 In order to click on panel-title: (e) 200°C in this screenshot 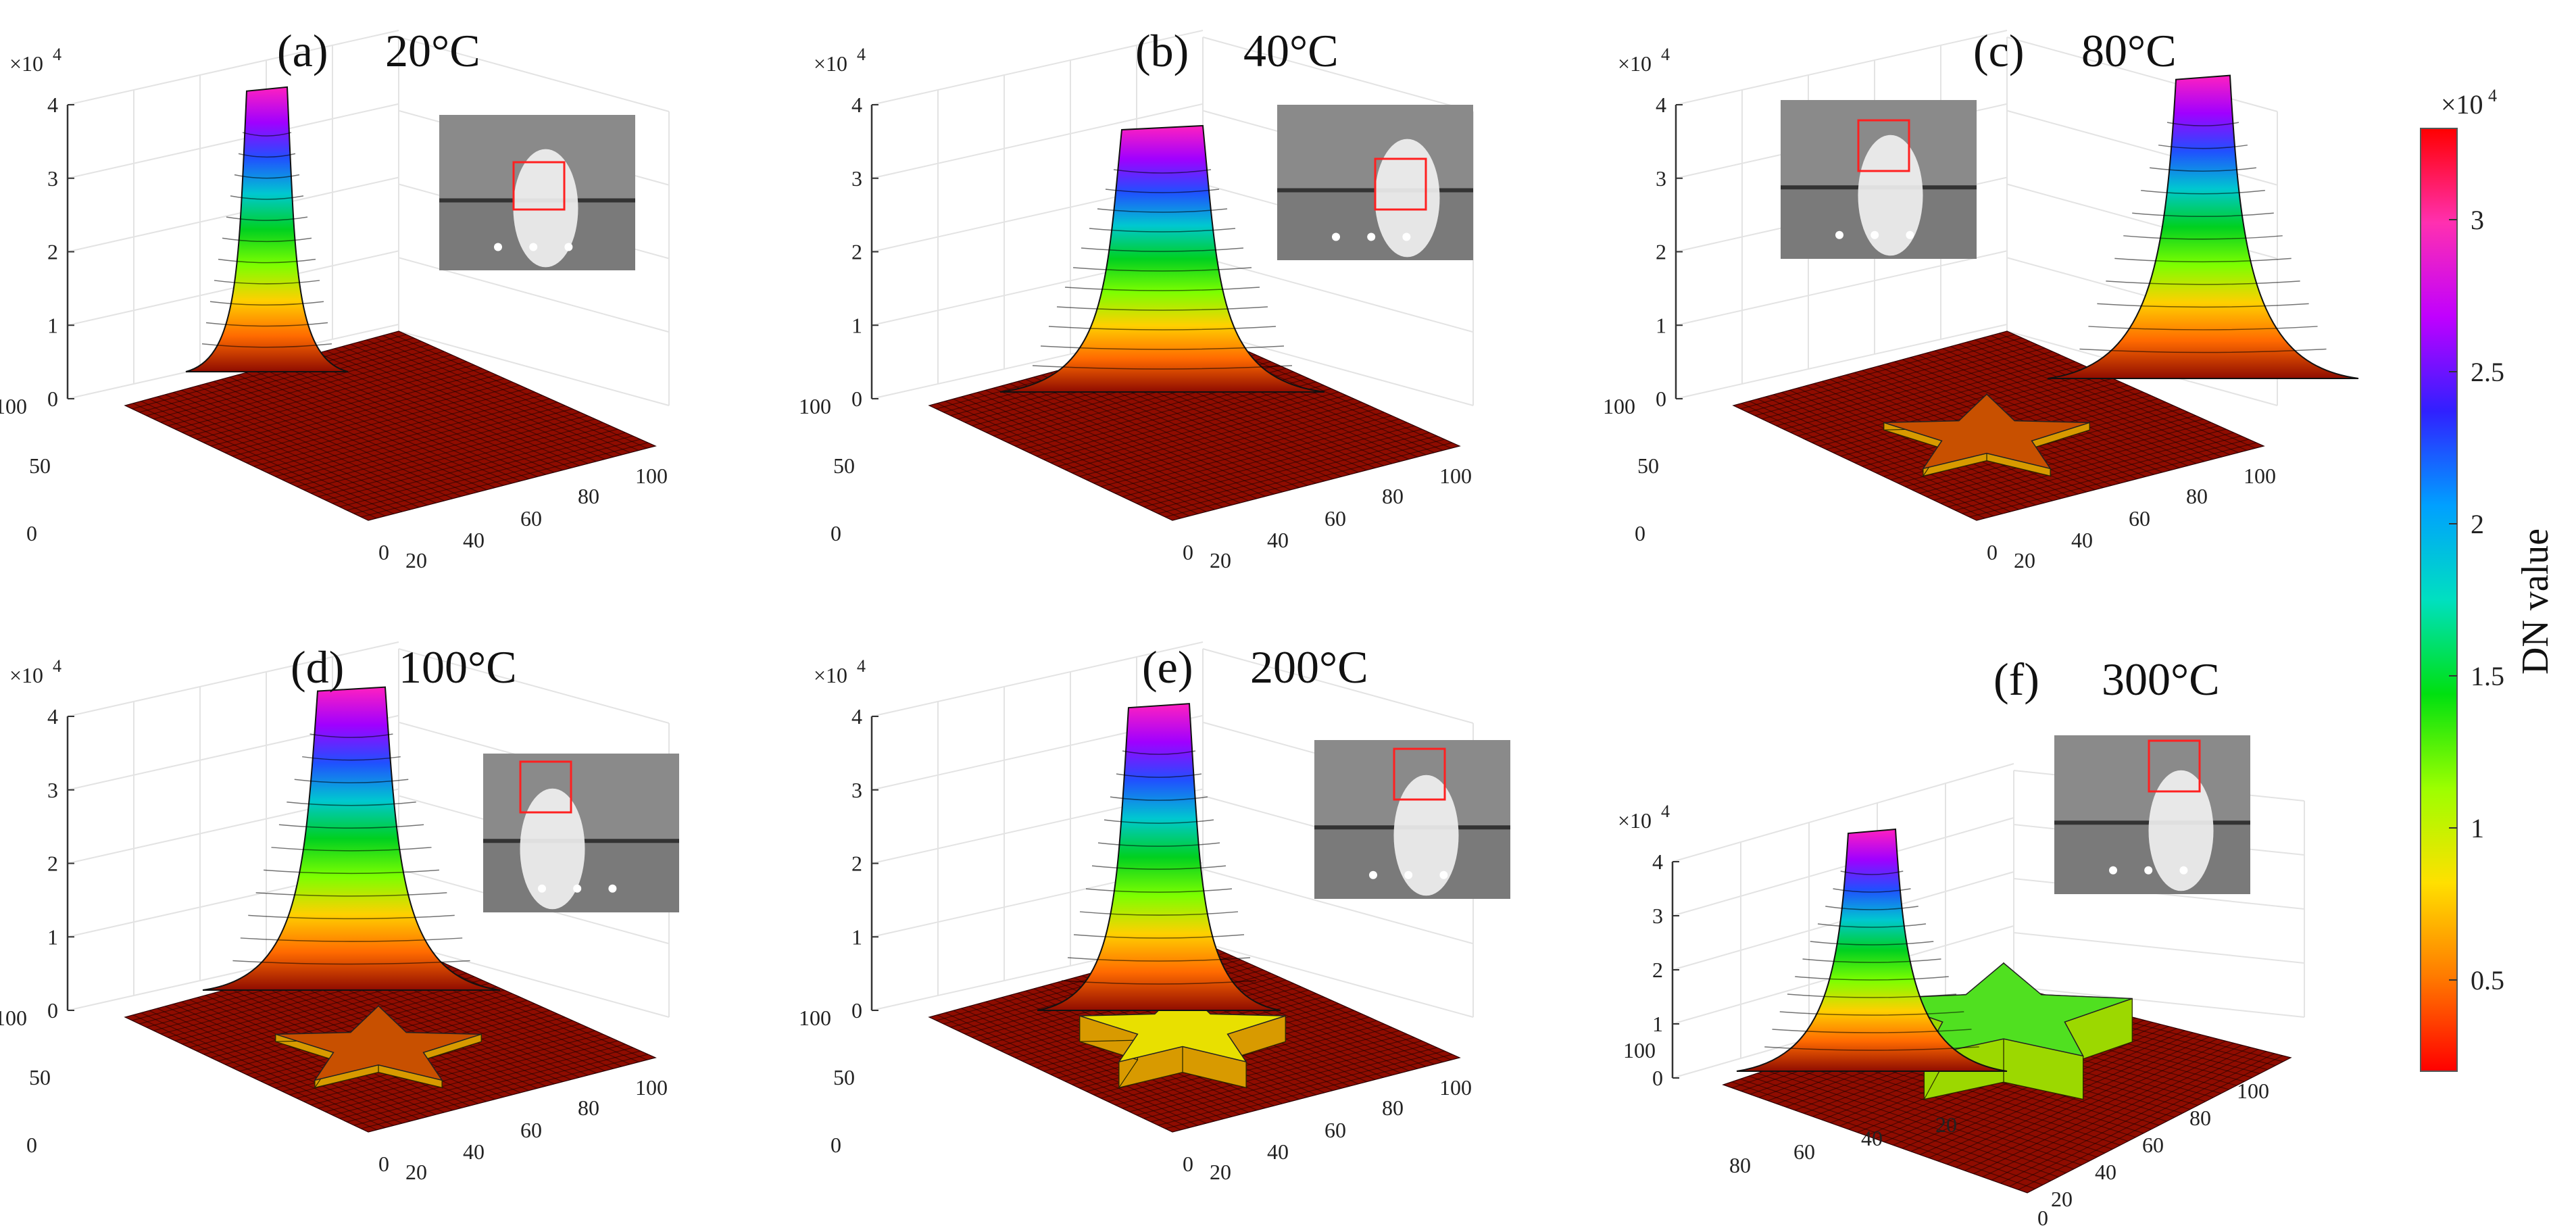, I will do `click(1255, 667)`.